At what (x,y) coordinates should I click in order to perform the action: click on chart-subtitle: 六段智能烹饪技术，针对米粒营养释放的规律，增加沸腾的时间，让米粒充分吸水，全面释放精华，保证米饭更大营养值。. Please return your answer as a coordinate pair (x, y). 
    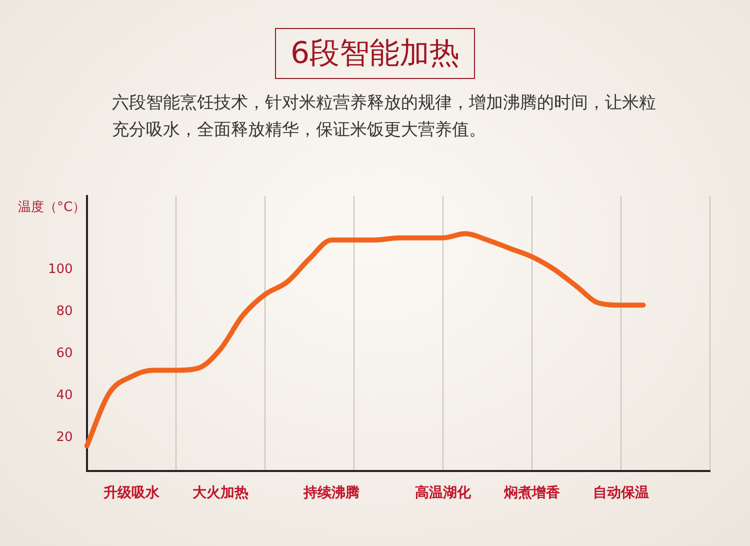
    Looking at the image, I should click on (384, 117).